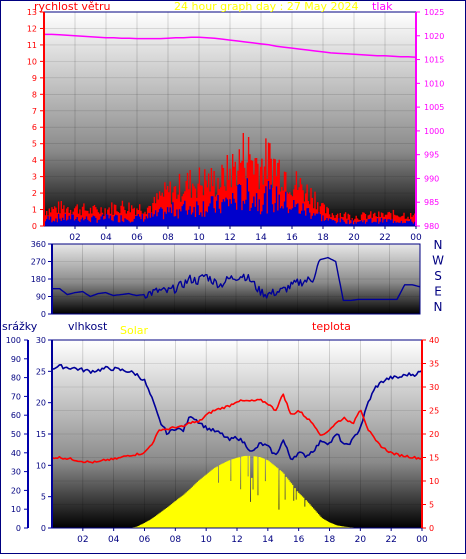  I want to click on panel1-x-tick-label: 04, so click(106, 238).